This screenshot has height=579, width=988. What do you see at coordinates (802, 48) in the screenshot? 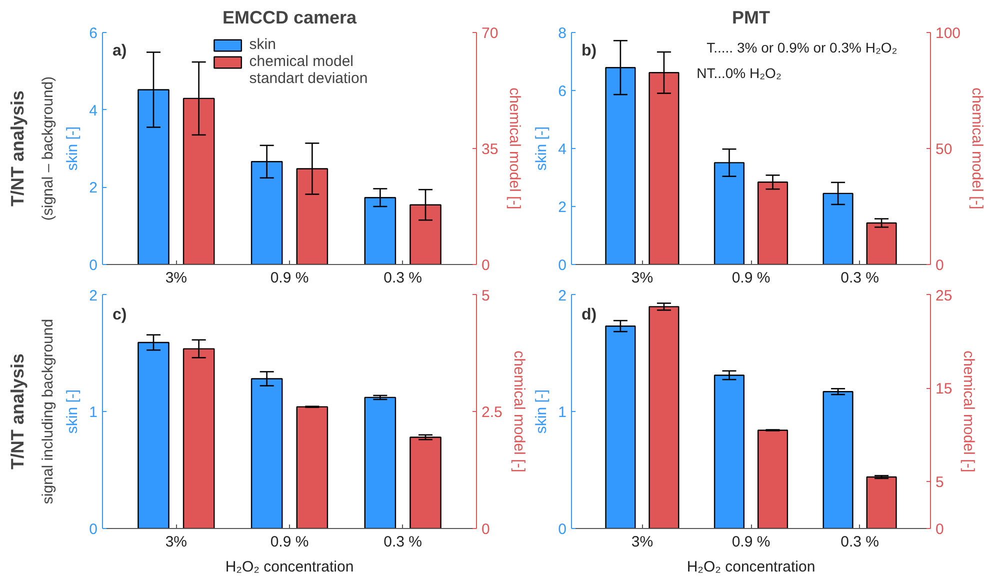
I see `annotation: T..... 3% or 0.9% or 0.3% H₂O₂` at bounding box center [802, 48].